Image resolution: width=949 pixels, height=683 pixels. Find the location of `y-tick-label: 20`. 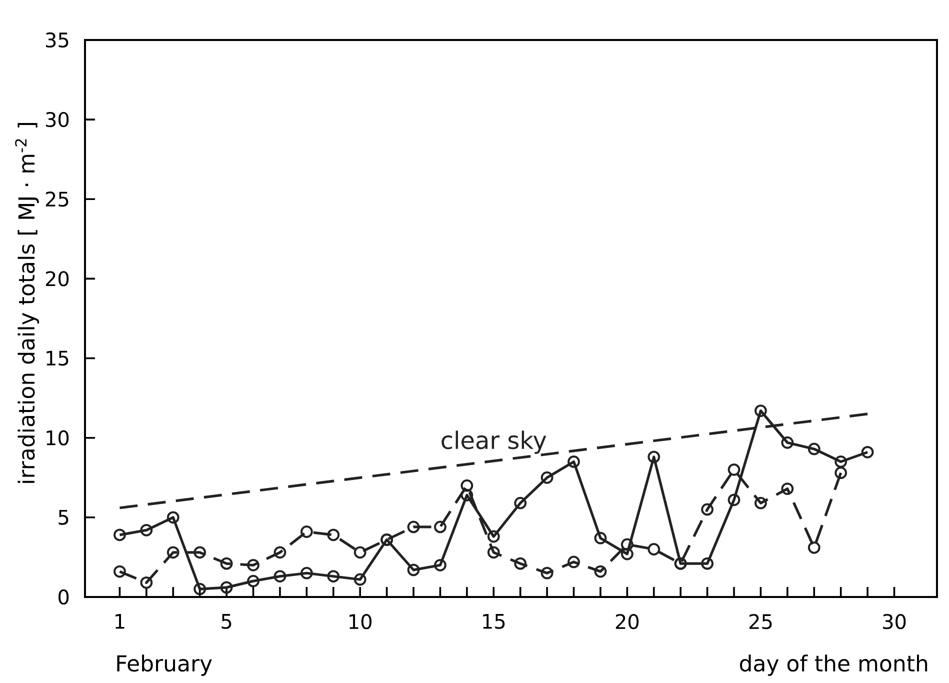

y-tick-label: 20 is located at coordinates (57, 278).